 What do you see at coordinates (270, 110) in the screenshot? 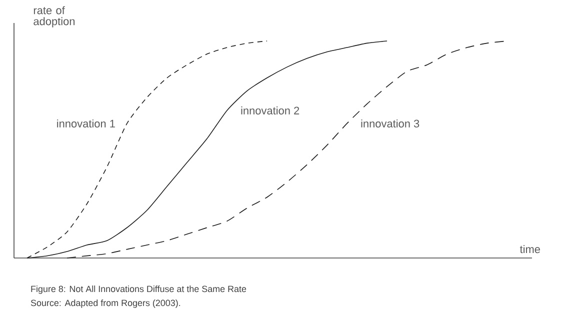
I see `series-label: innovation 2` at bounding box center [270, 110].